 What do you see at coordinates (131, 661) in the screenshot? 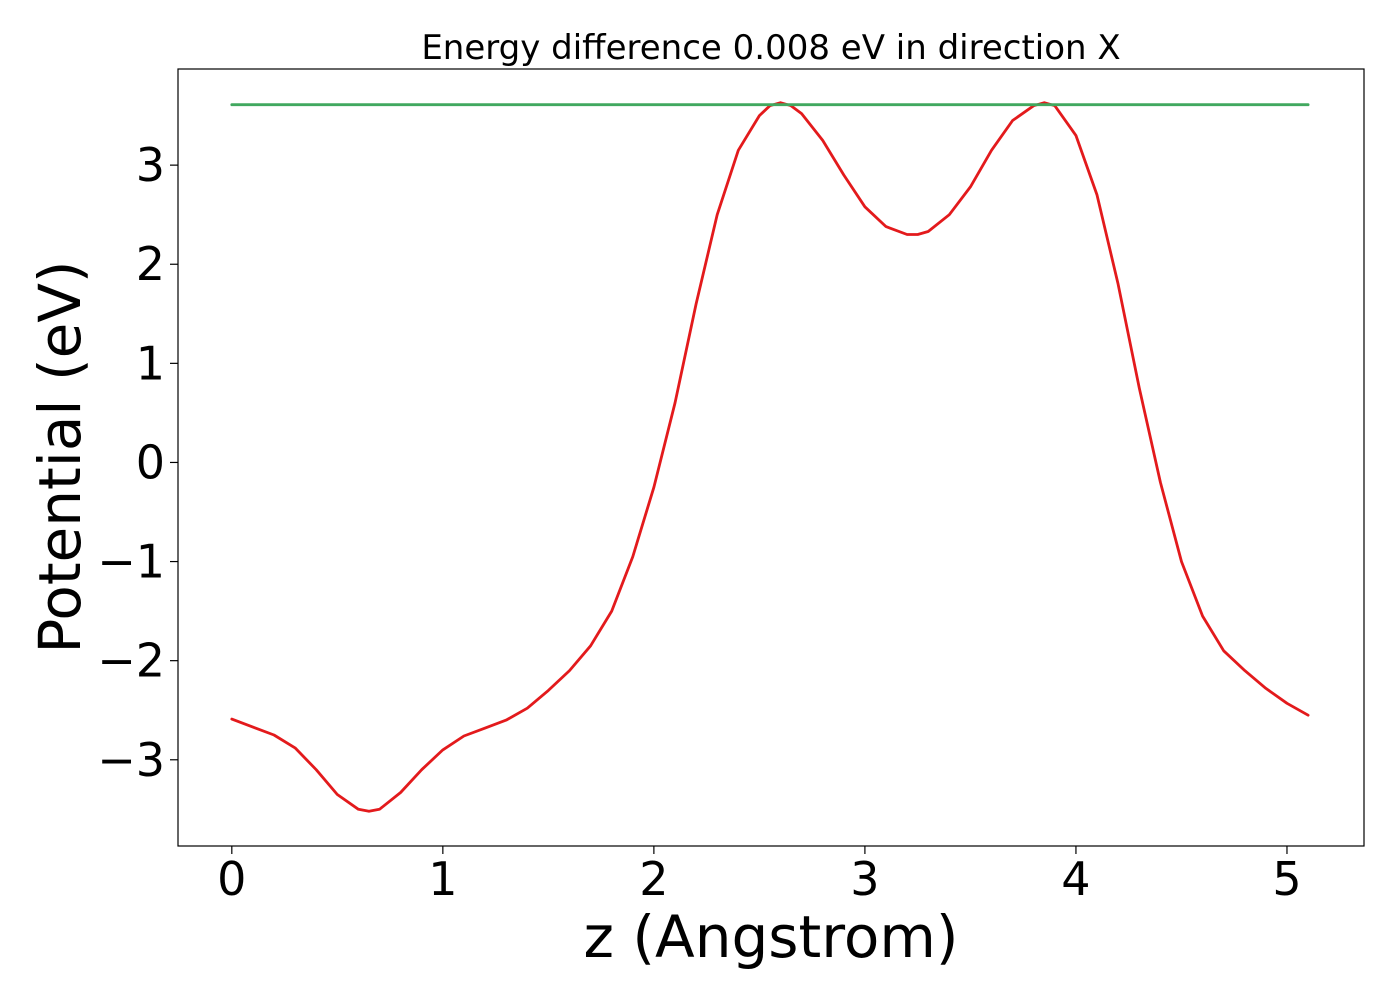
I see `y-tick-label: −2` at bounding box center [131, 661].